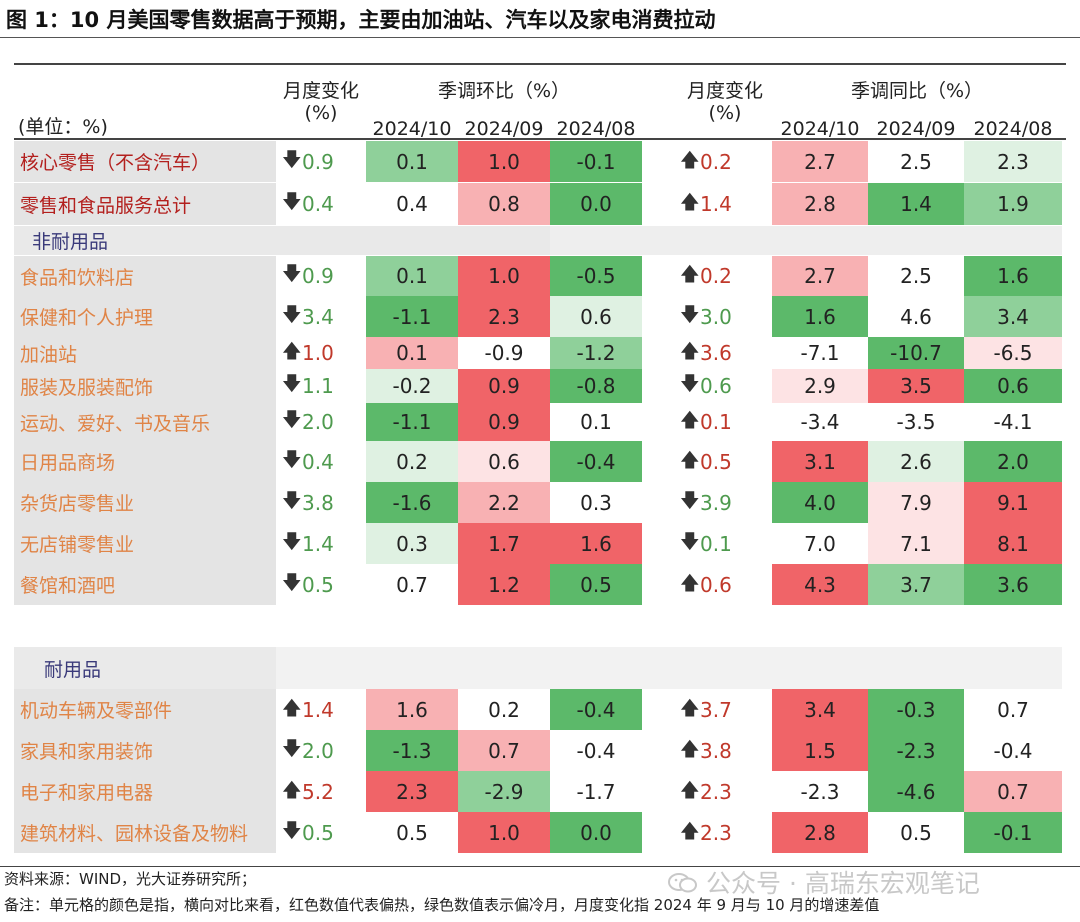 The height and width of the screenshot is (922, 1080). Describe the element at coordinates (596, 316) in the screenshot. I see `mom-value-cell: 0.6` at that location.